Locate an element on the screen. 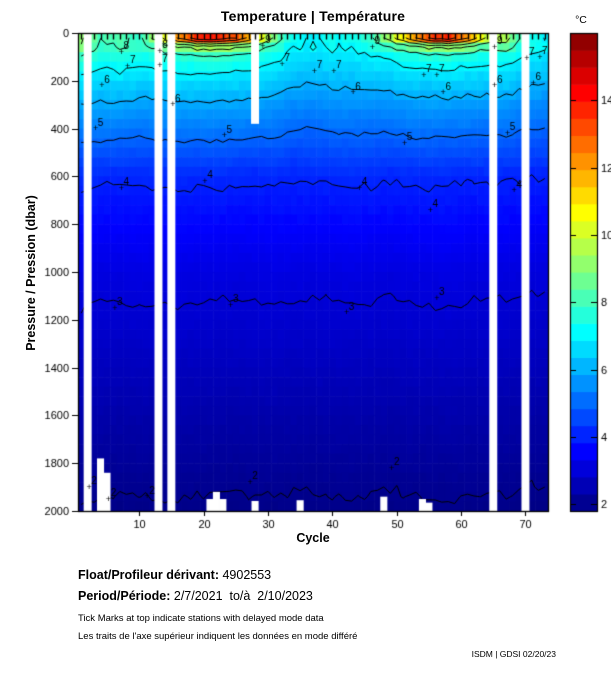 This screenshot has height=675, width=611. float-id-line: Float/Profileur dérivant: 4902553 is located at coordinates (174, 575).